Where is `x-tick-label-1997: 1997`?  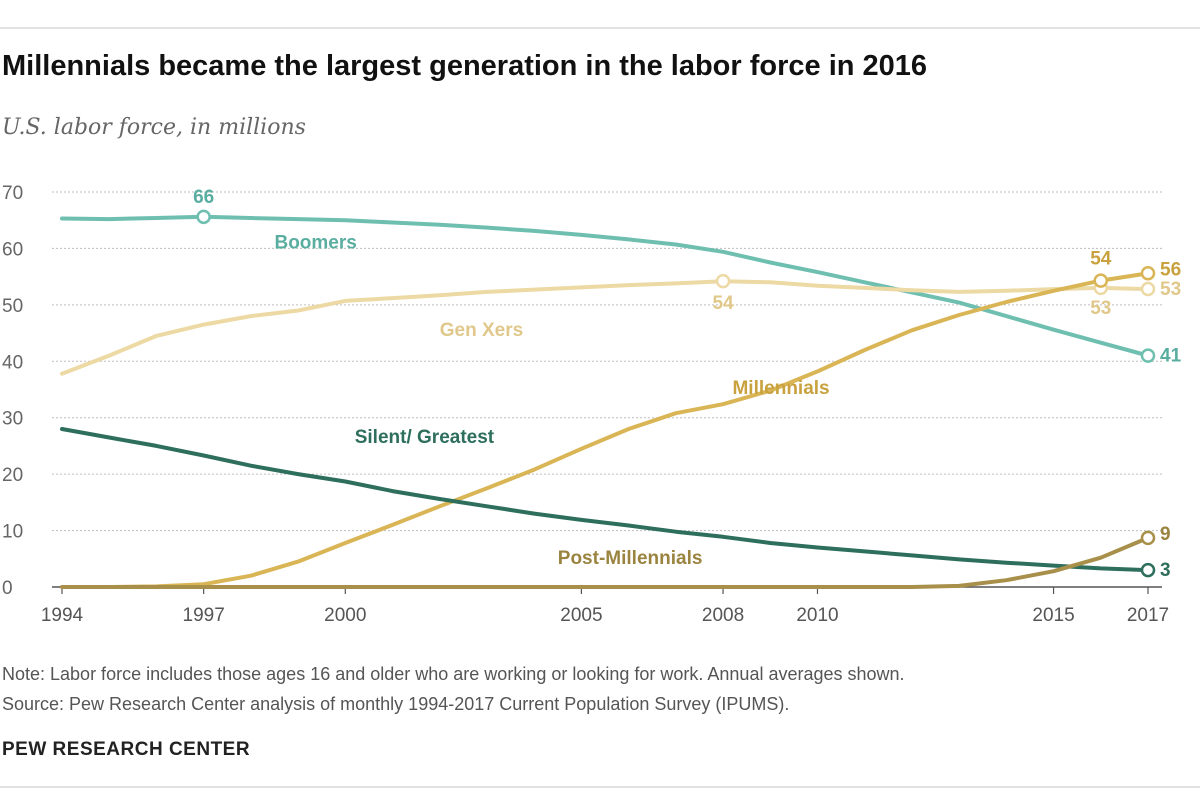 x-tick-label-1997: 1997 is located at coordinates (204, 615).